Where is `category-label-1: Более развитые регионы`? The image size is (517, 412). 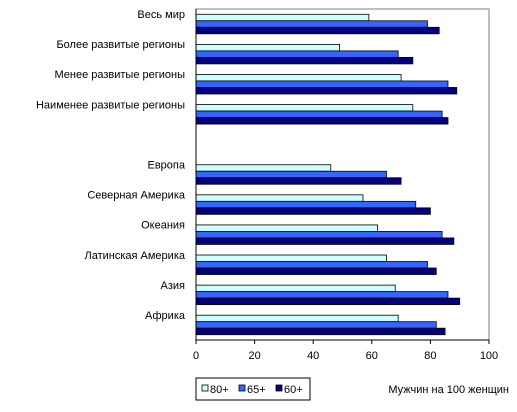
category-label-1: Более развитые регионы is located at coordinates (120, 45).